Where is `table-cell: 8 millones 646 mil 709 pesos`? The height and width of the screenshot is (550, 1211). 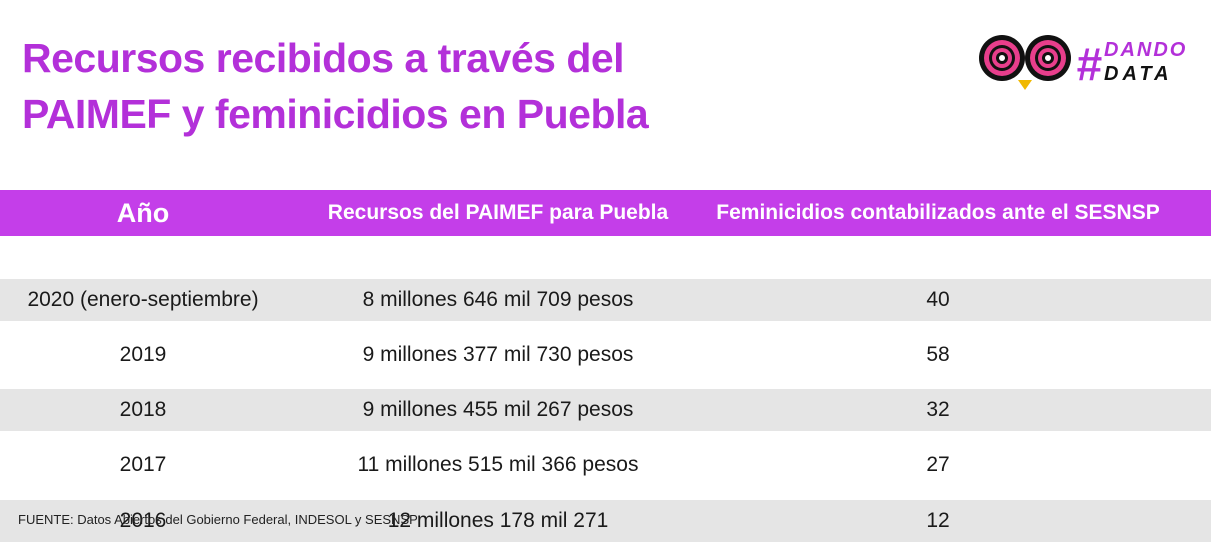 table-cell: 8 millones 646 mil 709 pesos is located at coordinates (498, 299).